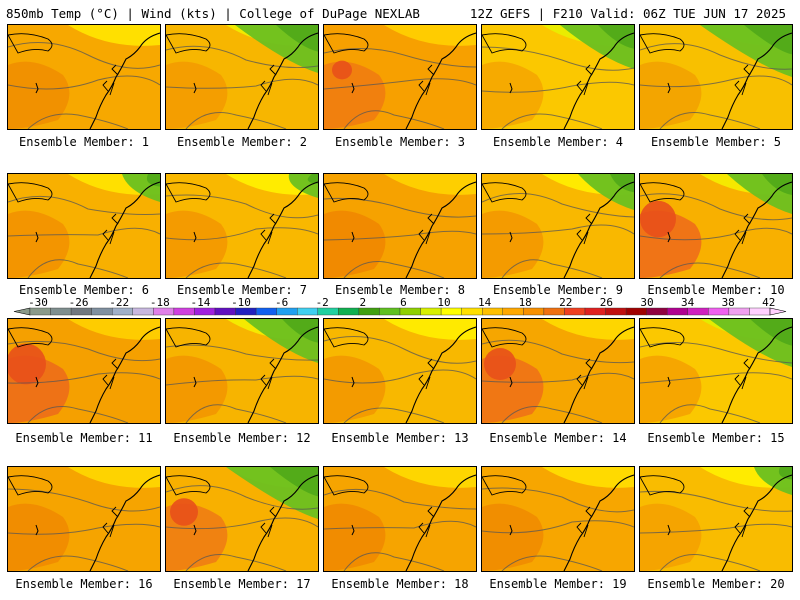 This screenshot has width=800, height=600. What do you see at coordinates (716, 584) in the screenshot?
I see `ensemble-member-label: Ensemble Member: 20` at bounding box center [716, 584].